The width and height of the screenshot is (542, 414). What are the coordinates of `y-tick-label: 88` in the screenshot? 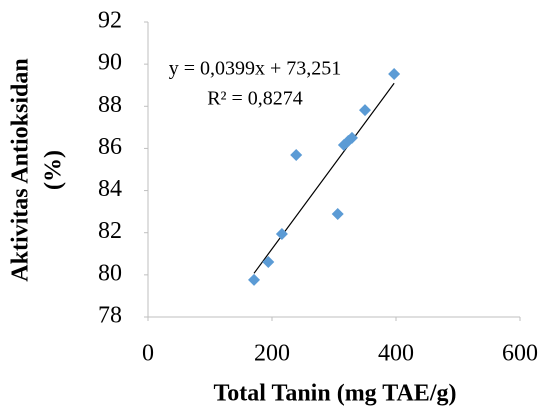 It's located at (110, 105).